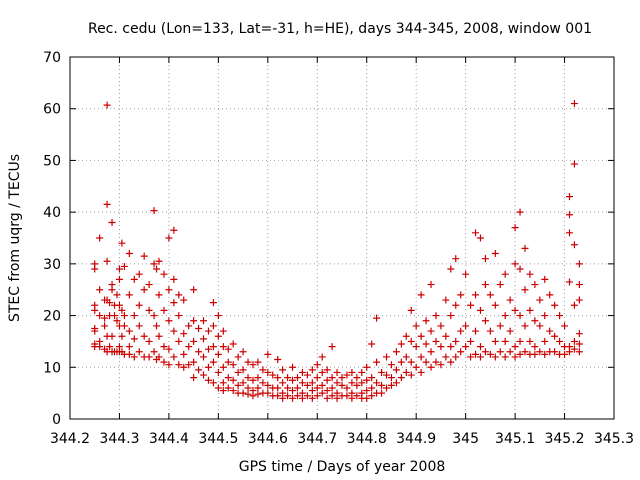 This screenshot has height=480, width=640. Describe the element at coordinates (70, 439) in the screenshot. I see `x-tick-label: 344.2` at that location.